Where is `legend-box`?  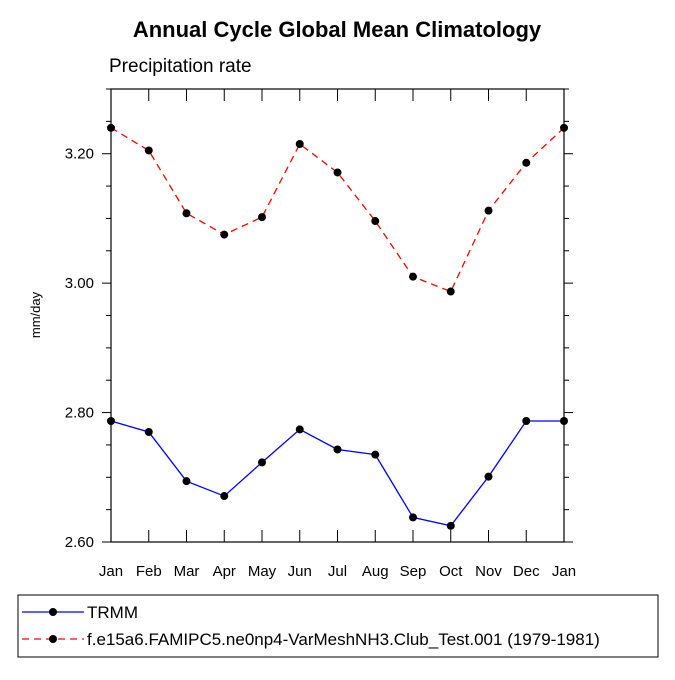
legend-box is located at coordinates (338, 626).